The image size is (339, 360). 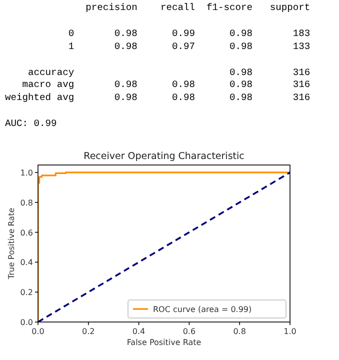 I want to click on y-tick-label: 1.0, so click(x=26, y=173).